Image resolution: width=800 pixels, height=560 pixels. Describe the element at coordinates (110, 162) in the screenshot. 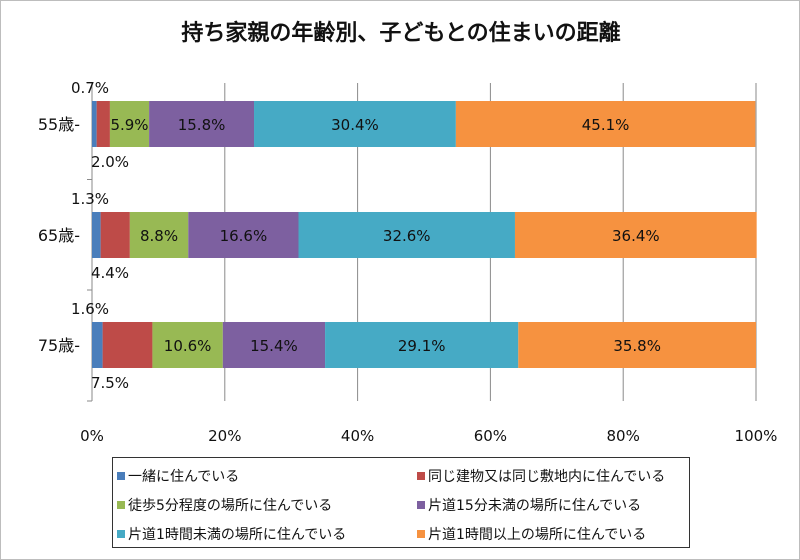

I see `data-label: 2.0%` at that location.